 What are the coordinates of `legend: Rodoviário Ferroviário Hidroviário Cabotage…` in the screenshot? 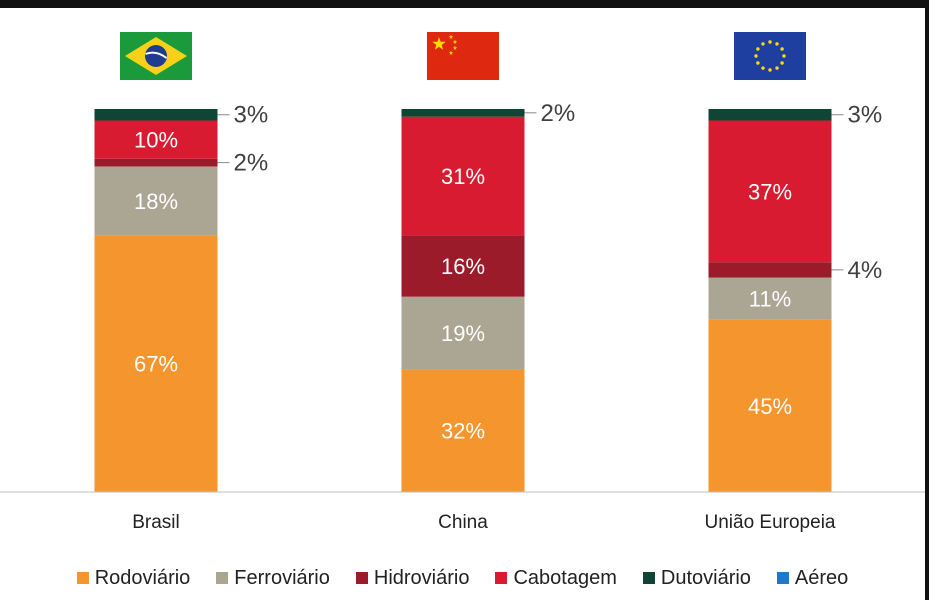 It's located at (462, 578).